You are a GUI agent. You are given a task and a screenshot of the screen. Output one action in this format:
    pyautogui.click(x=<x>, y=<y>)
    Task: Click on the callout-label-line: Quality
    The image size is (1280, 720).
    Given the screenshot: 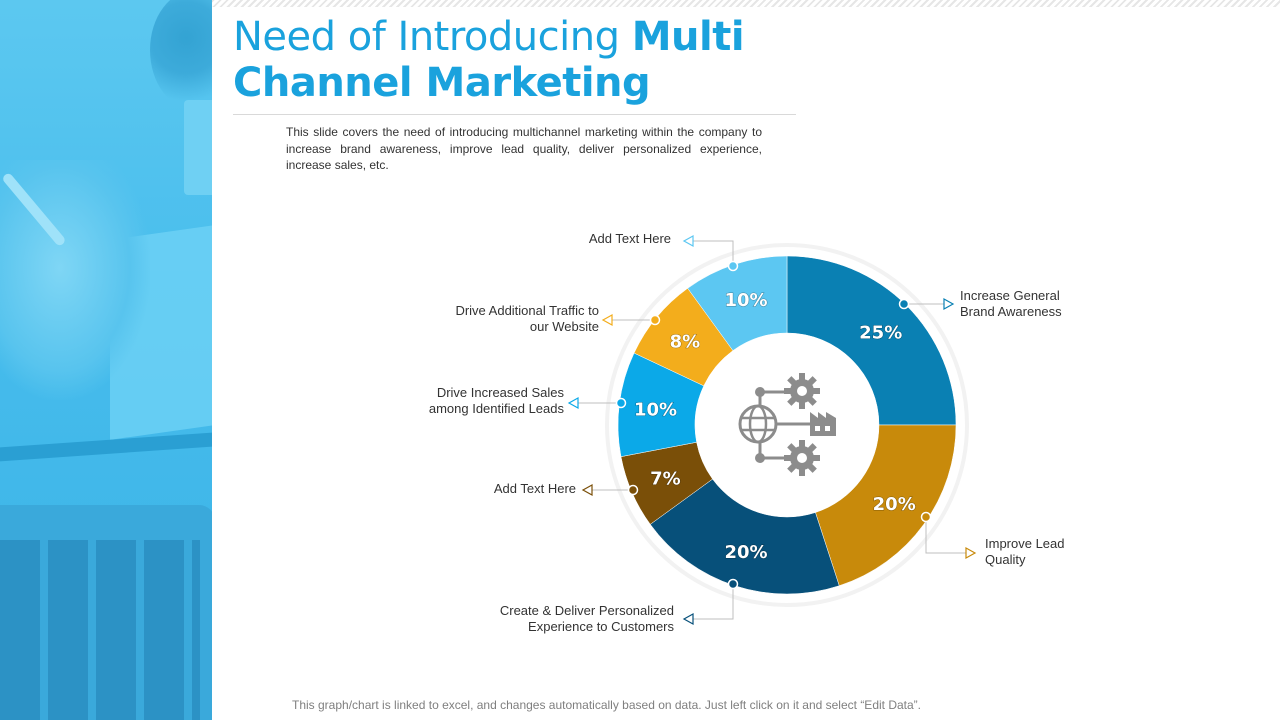 What is the action you would take?
    pyautogui.click(x=1005, y=559)
    